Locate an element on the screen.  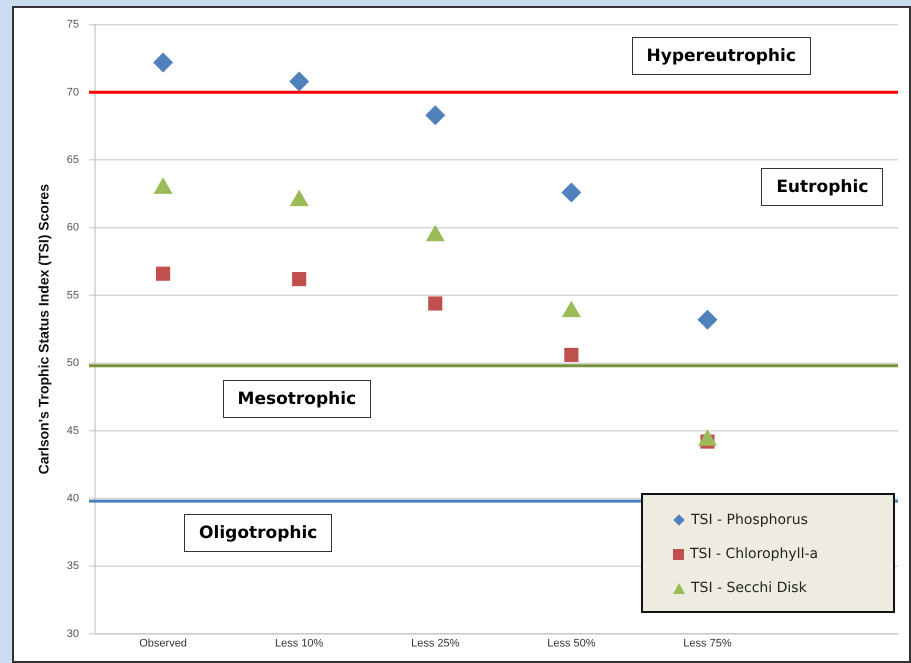
y-axis-title: Carlson's Trophic Status Index (TSI) Scores is located at coordinates (43, 329).